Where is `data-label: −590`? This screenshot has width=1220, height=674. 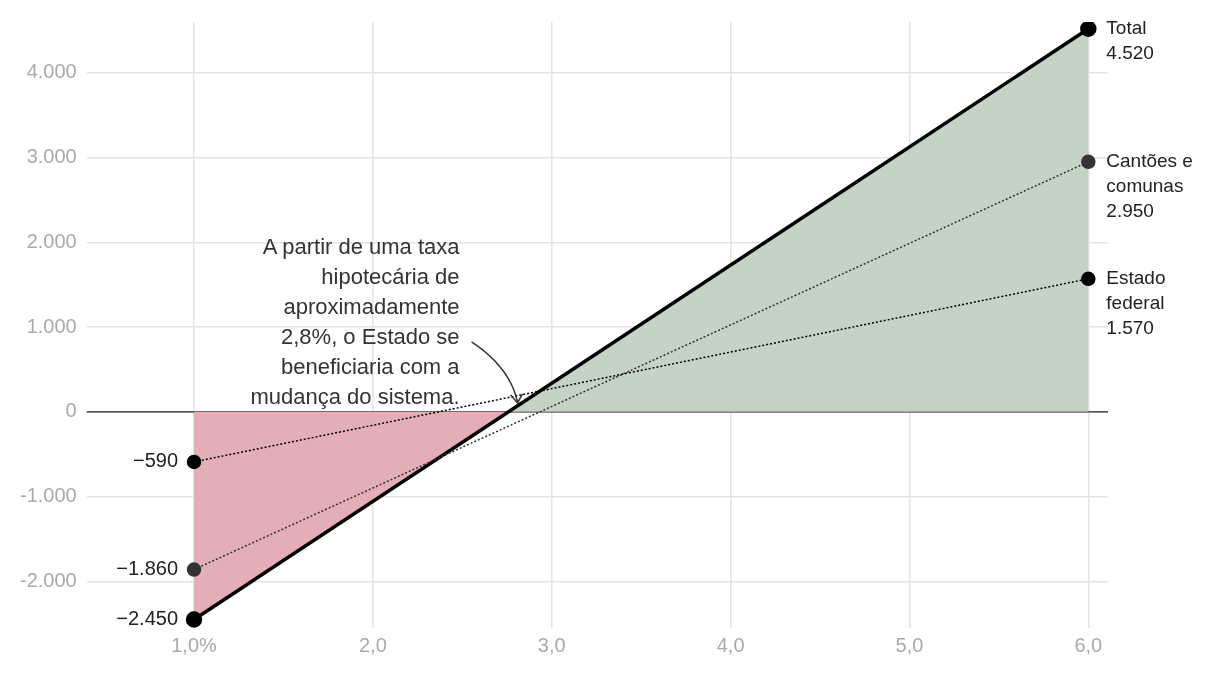
data-label: −590 is located at coordinates (155, 460).